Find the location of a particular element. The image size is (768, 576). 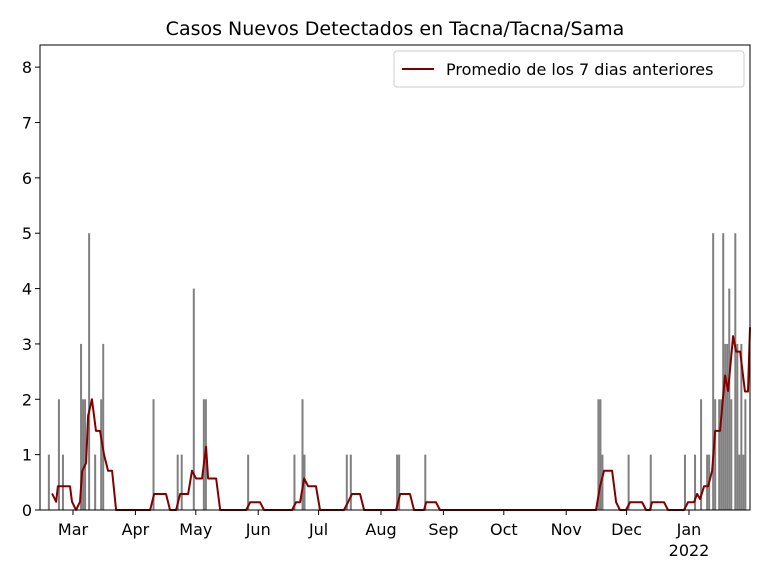

y-tick-label: 4 is located at coordinates (27, 289).